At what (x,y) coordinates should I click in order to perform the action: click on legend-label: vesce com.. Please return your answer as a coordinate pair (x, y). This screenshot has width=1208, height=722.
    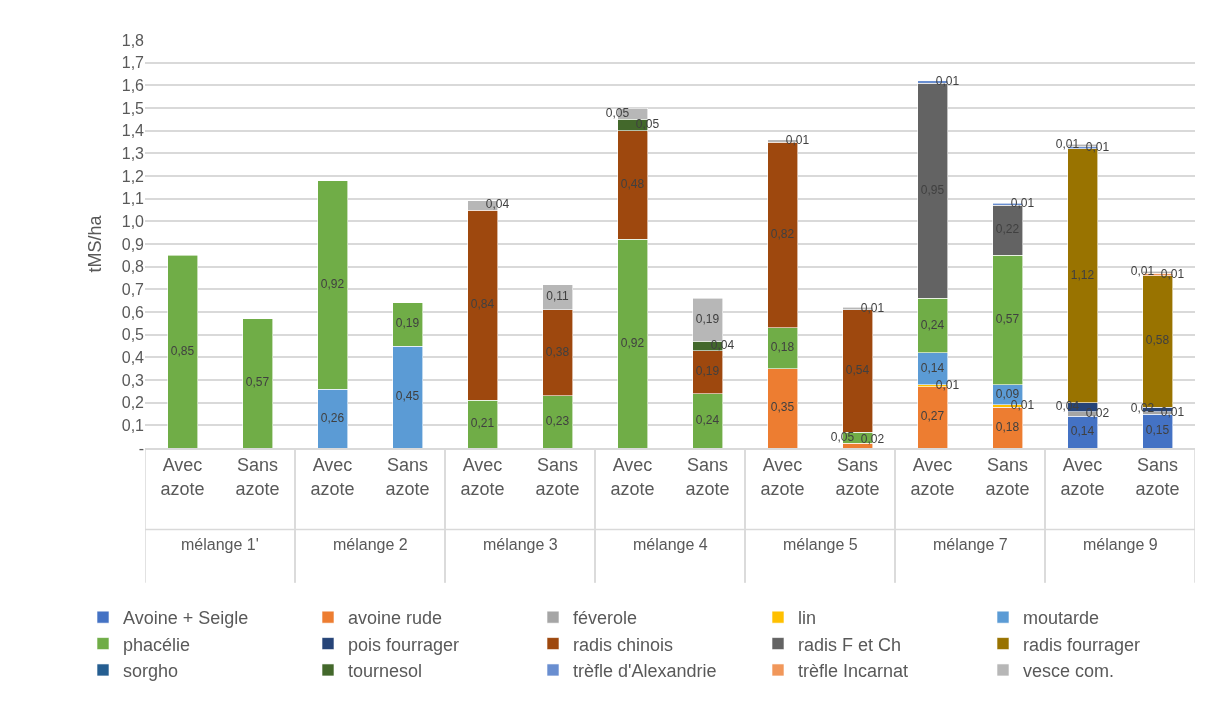
    Looking at the image, I should click on (1069, 670).